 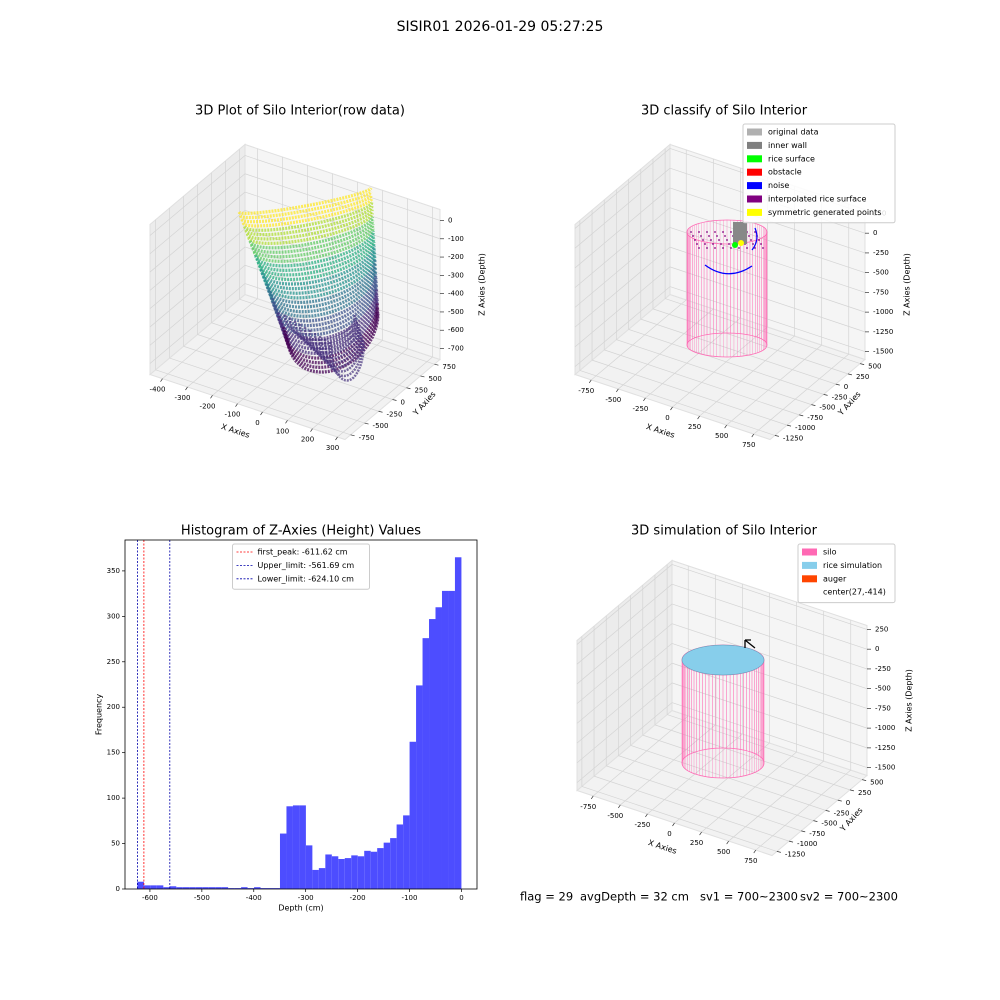 I want to click on x-tick-label: 250, so click(x=694, y=427).